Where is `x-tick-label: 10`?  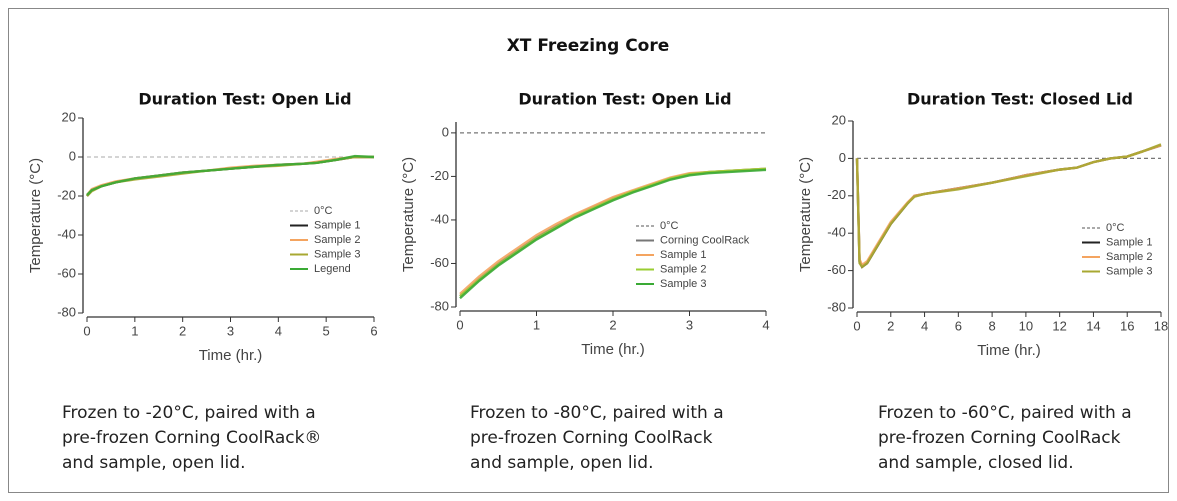 x-tick-label: 10 is located at coordinates (1026, 325).